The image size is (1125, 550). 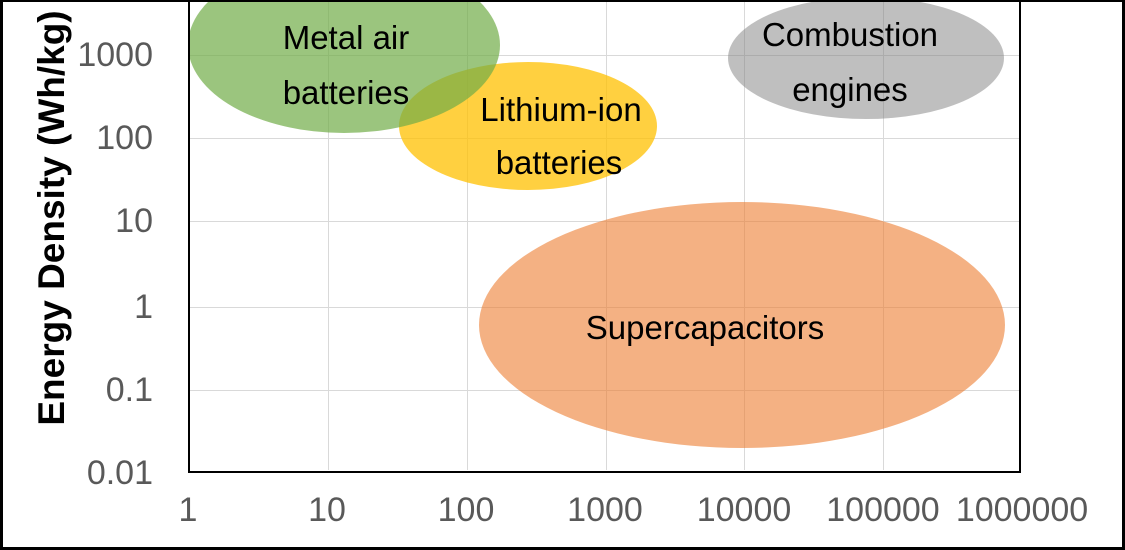 What do you see at coordinates (1022, 510) in the screenshot?
I see `x-tick-1000000: 1000000` at bounding box center [1022, 510].